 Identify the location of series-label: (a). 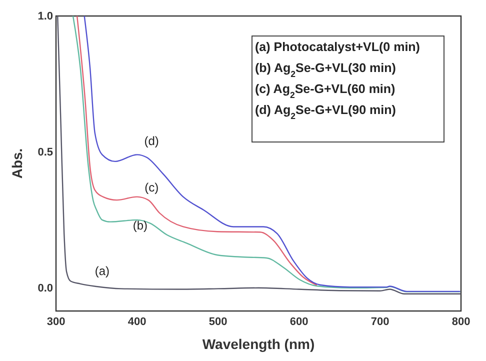
(102, 271).